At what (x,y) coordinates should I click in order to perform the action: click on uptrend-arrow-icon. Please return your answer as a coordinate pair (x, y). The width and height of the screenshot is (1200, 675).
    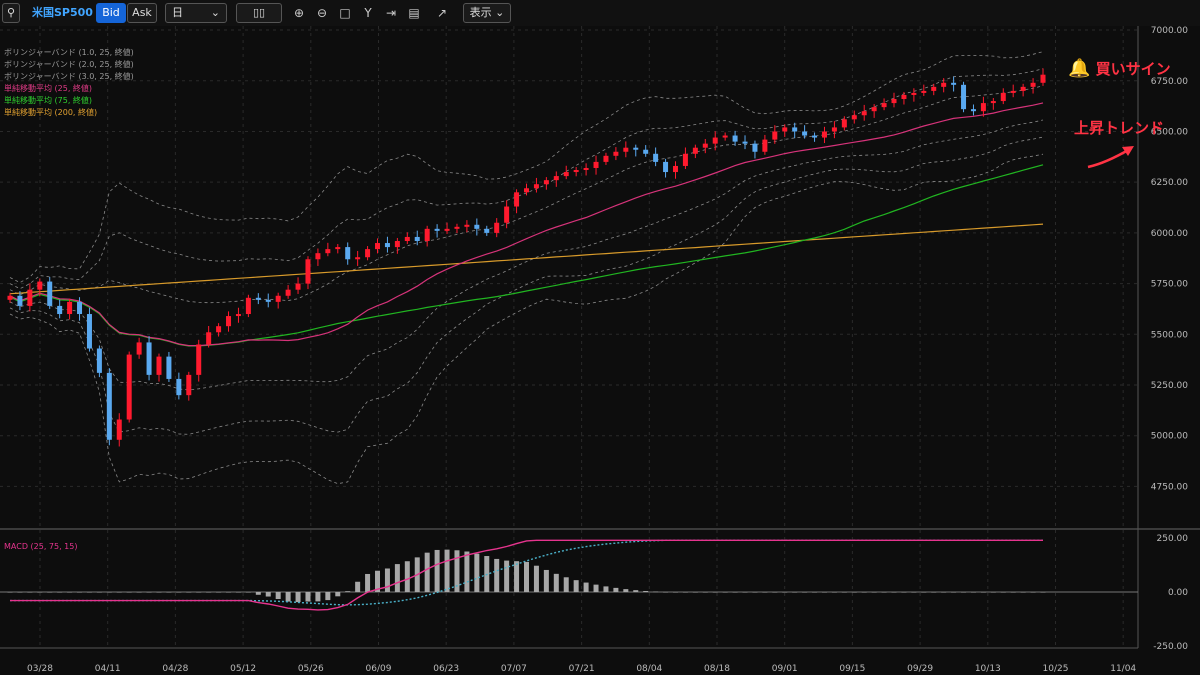
    Looking at the image, I should click on (1110, 157).